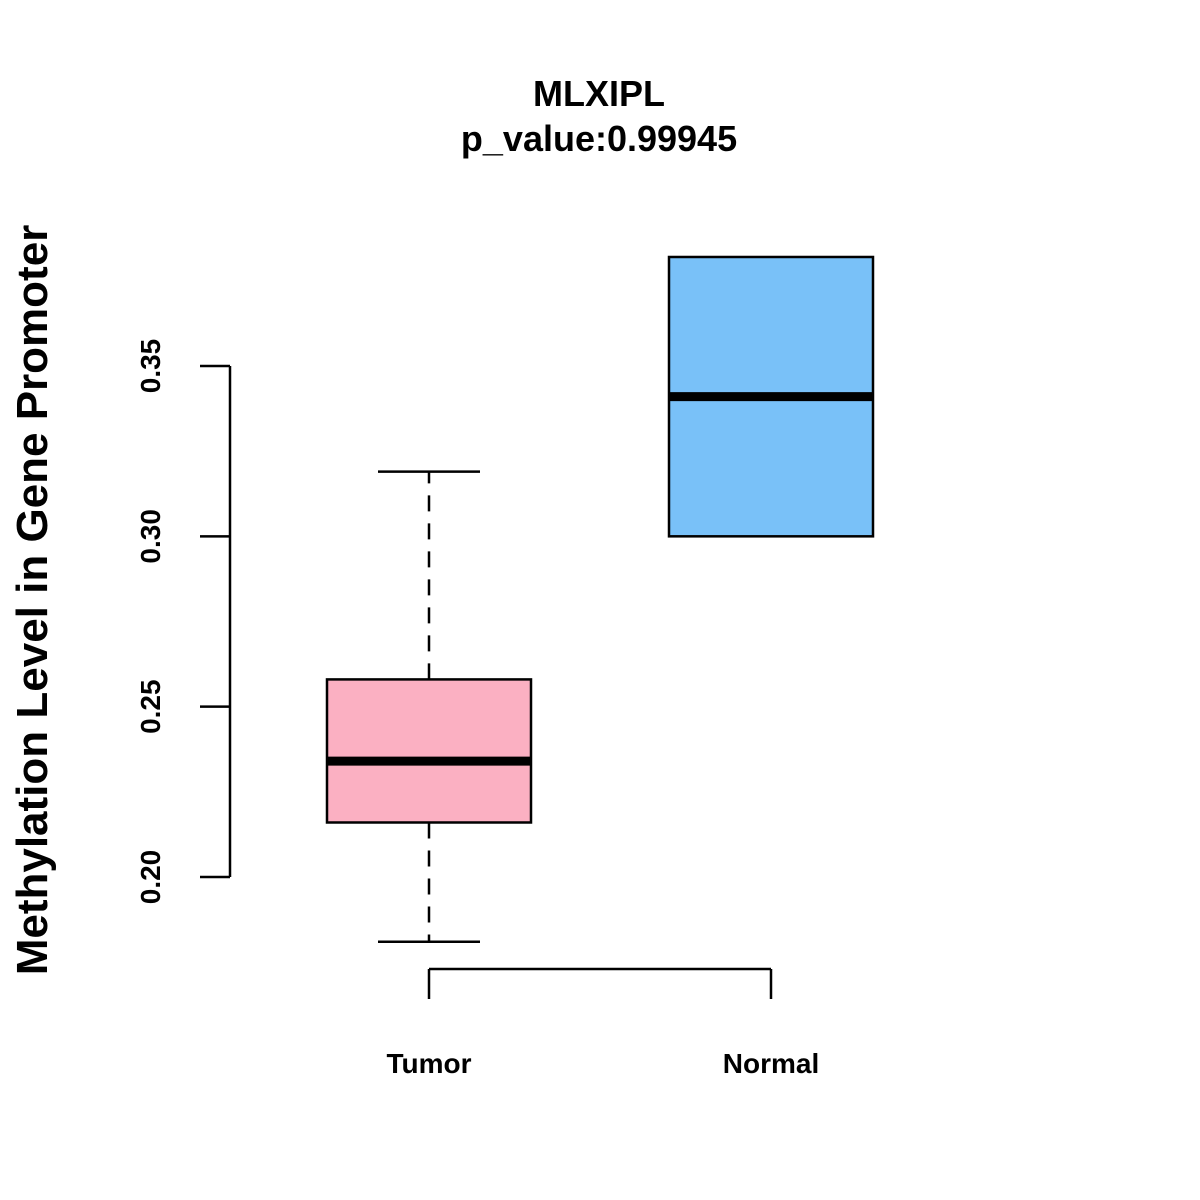  What do you see at coordinates (150, 706) in the screenshot?
I see `y-tick-label: 0.25` at bounding box center [150, 706].